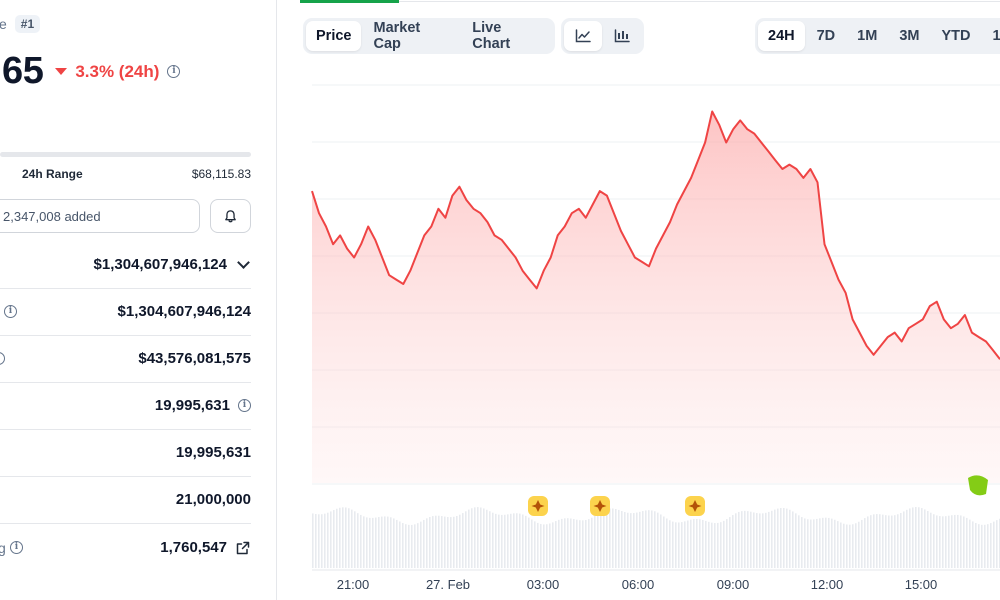  What do you see at coordinates (52, 174) in the screenshot?
I see `range-label: 24h Range` at bounding box center [52, 174].